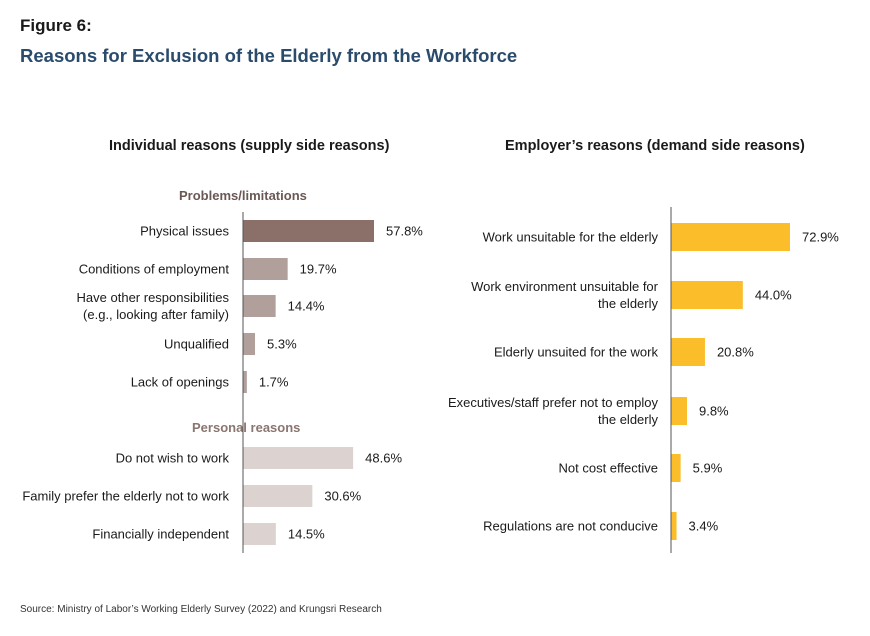 This screenshot has height=636, width=870. I want to click on data-label: 14.5%, so click(306, 534).